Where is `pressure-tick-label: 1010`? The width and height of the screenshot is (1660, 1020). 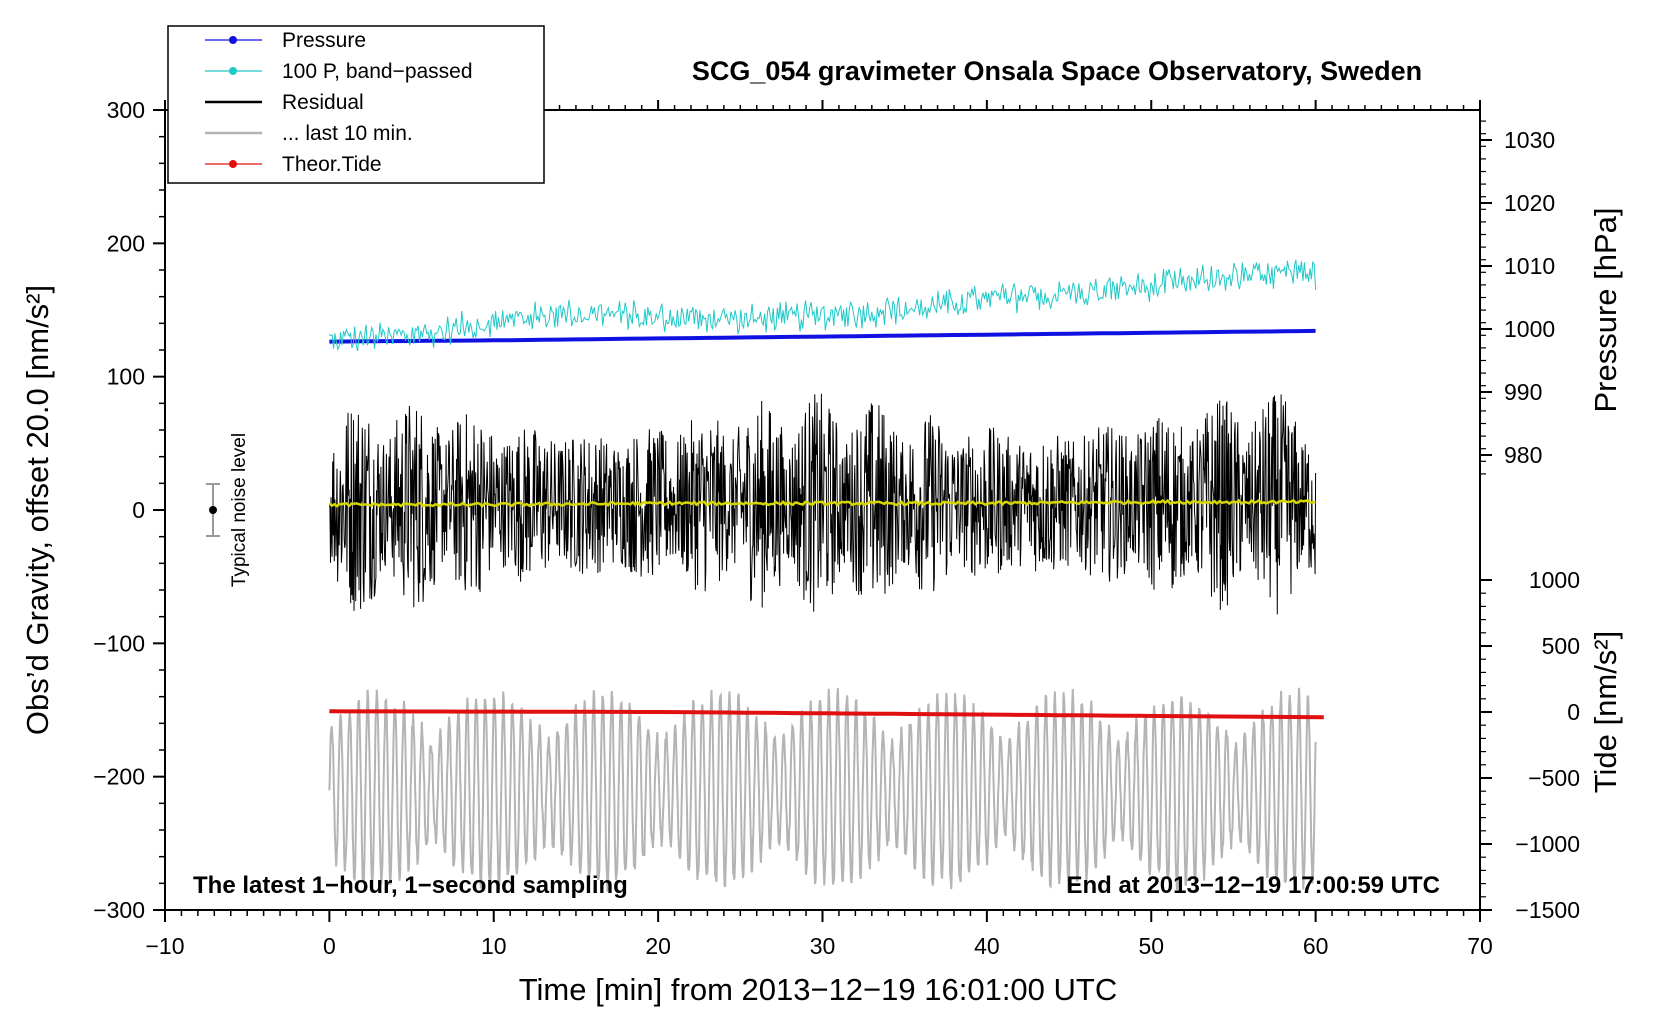
pressure-tick-label: 1010 is located at coordinates (1529, 266).